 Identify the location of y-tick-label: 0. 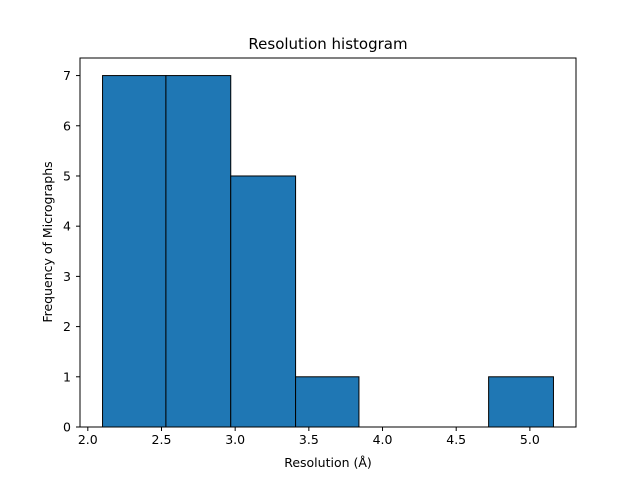
(67, 427).